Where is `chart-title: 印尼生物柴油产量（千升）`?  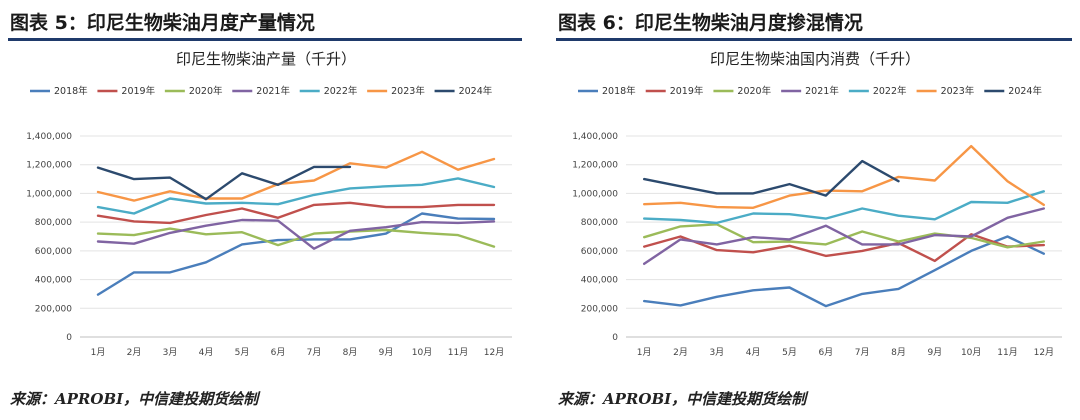 chart-title: 印尼生物柴油产量（千升） is located at coordinates (266, 59).